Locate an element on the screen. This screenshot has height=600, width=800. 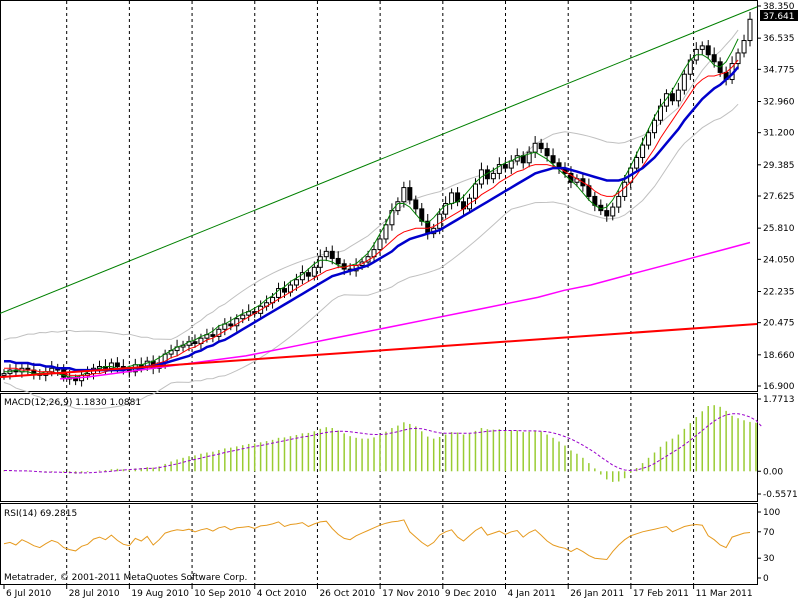
price-tick-label-7: 25.810 is located at coordinates (779, 229).